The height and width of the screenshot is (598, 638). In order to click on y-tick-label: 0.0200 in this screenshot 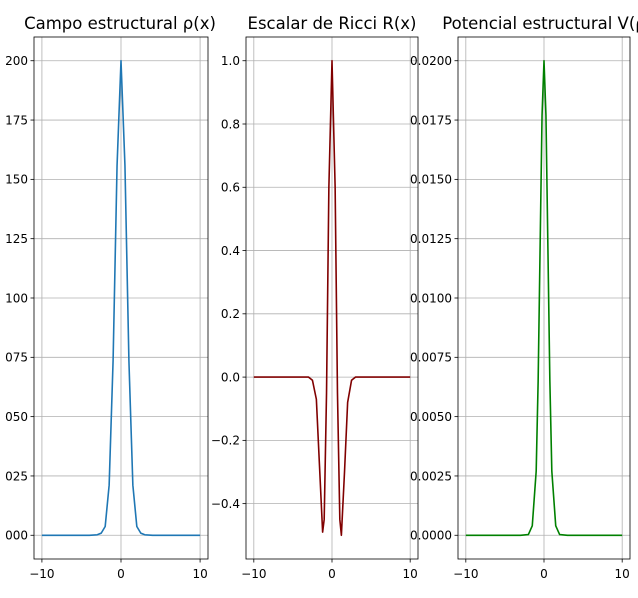, I will do `click(431, 61)`.